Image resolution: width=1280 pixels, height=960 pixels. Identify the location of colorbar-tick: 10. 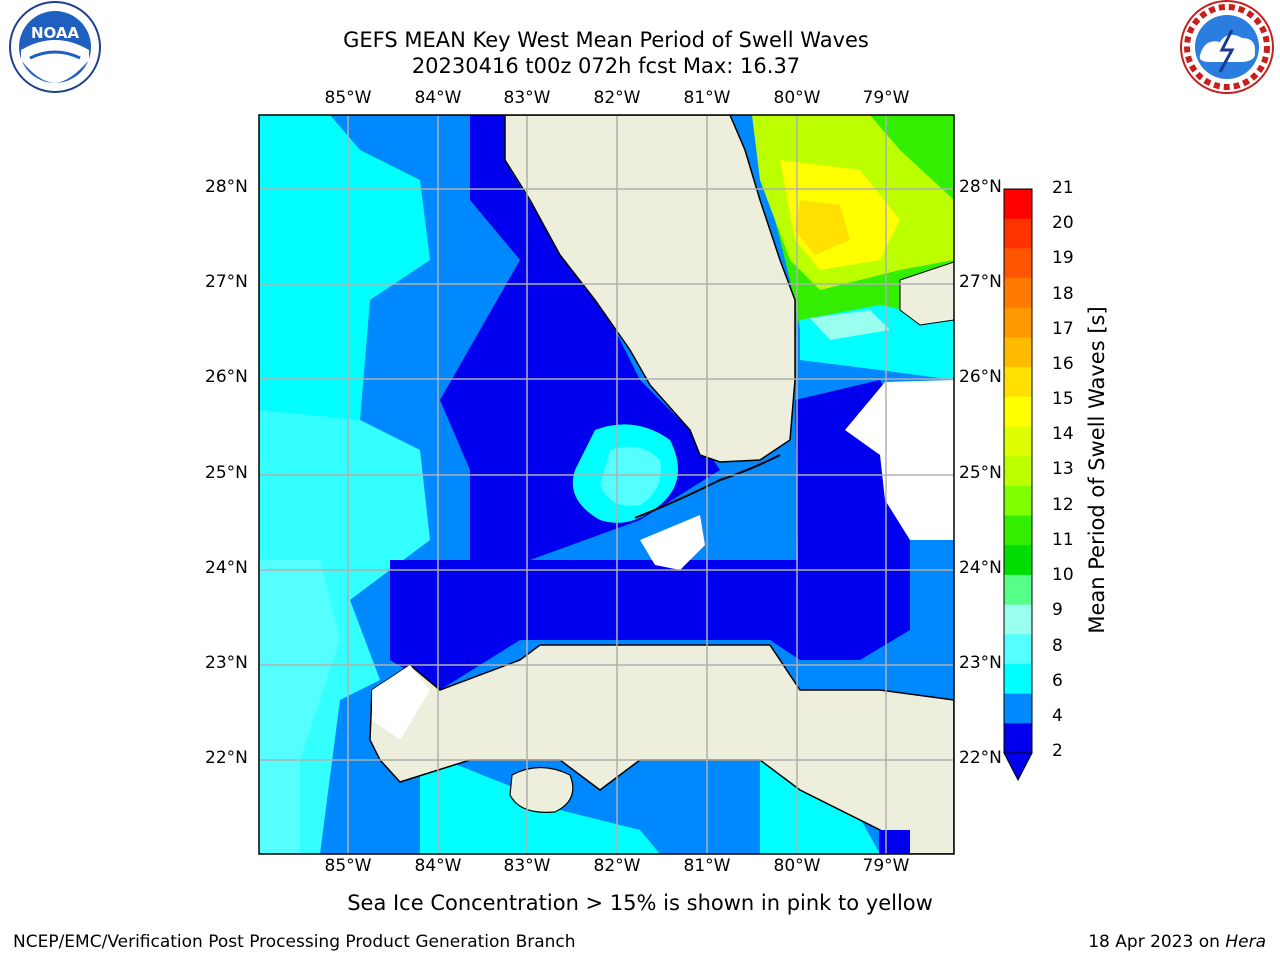
(1063, 575).